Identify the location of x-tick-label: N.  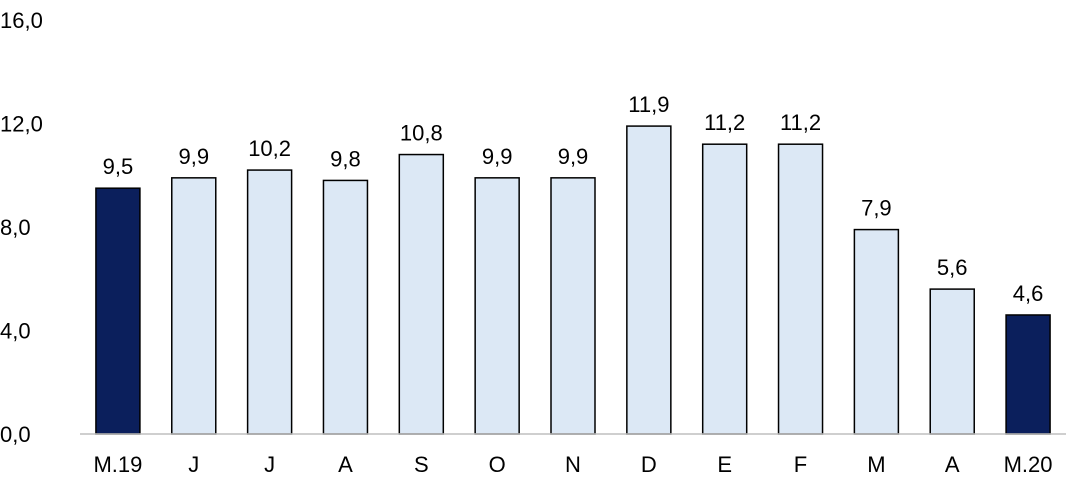
(573, 464).